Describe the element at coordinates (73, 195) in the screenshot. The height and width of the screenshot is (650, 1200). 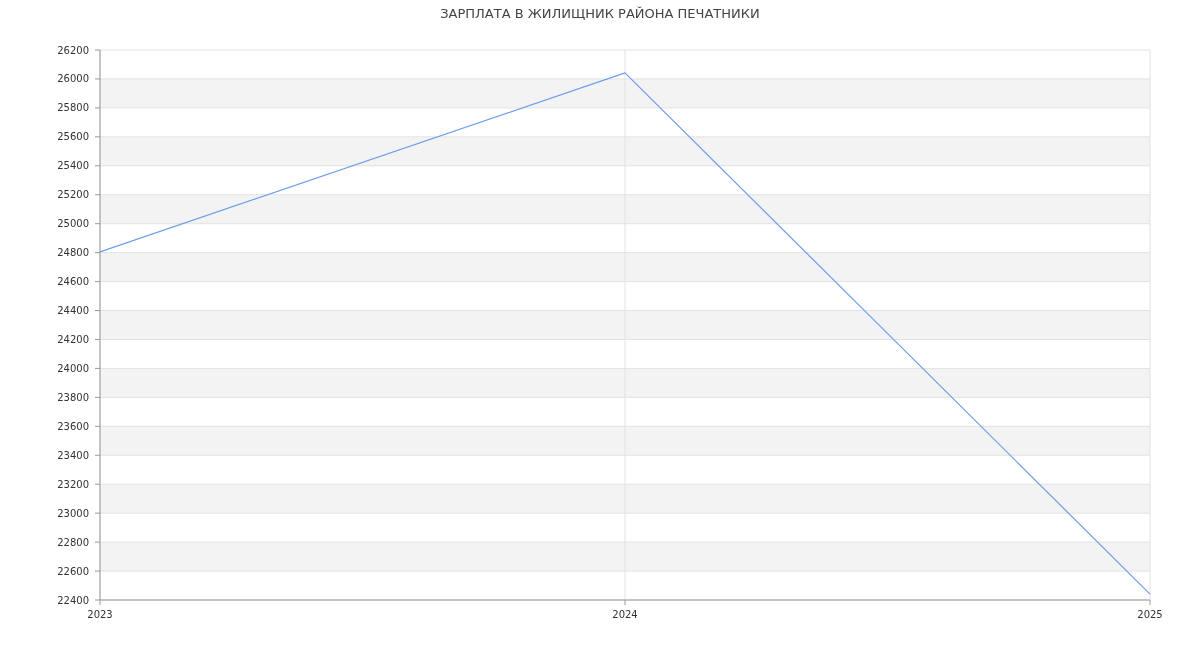
I see `y-tick-label: 25200` at that location.